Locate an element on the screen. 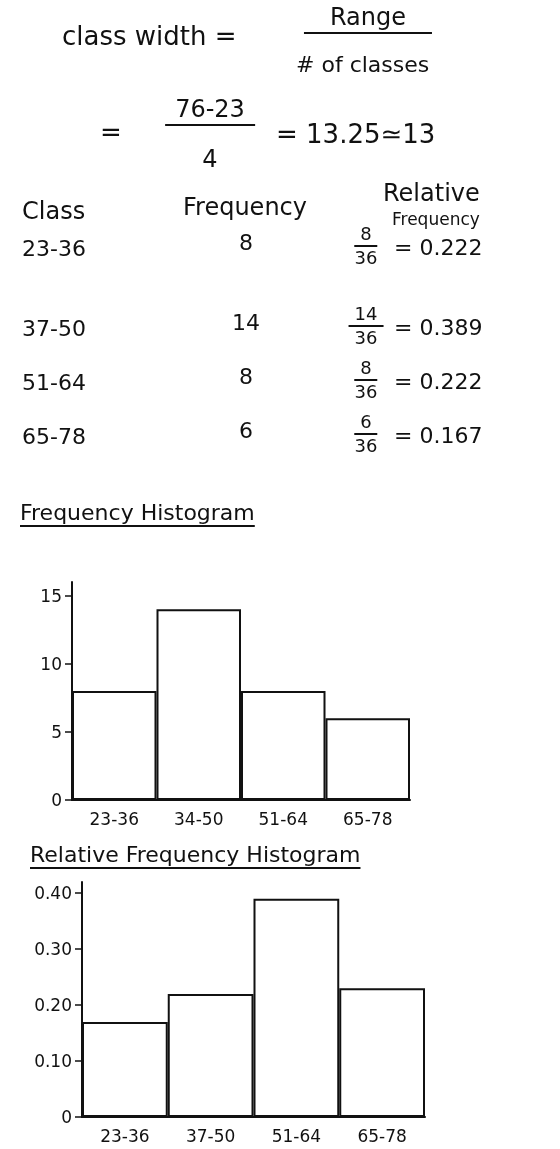  x-tick-label: 37-50 is located at coordinates (210, 1135).